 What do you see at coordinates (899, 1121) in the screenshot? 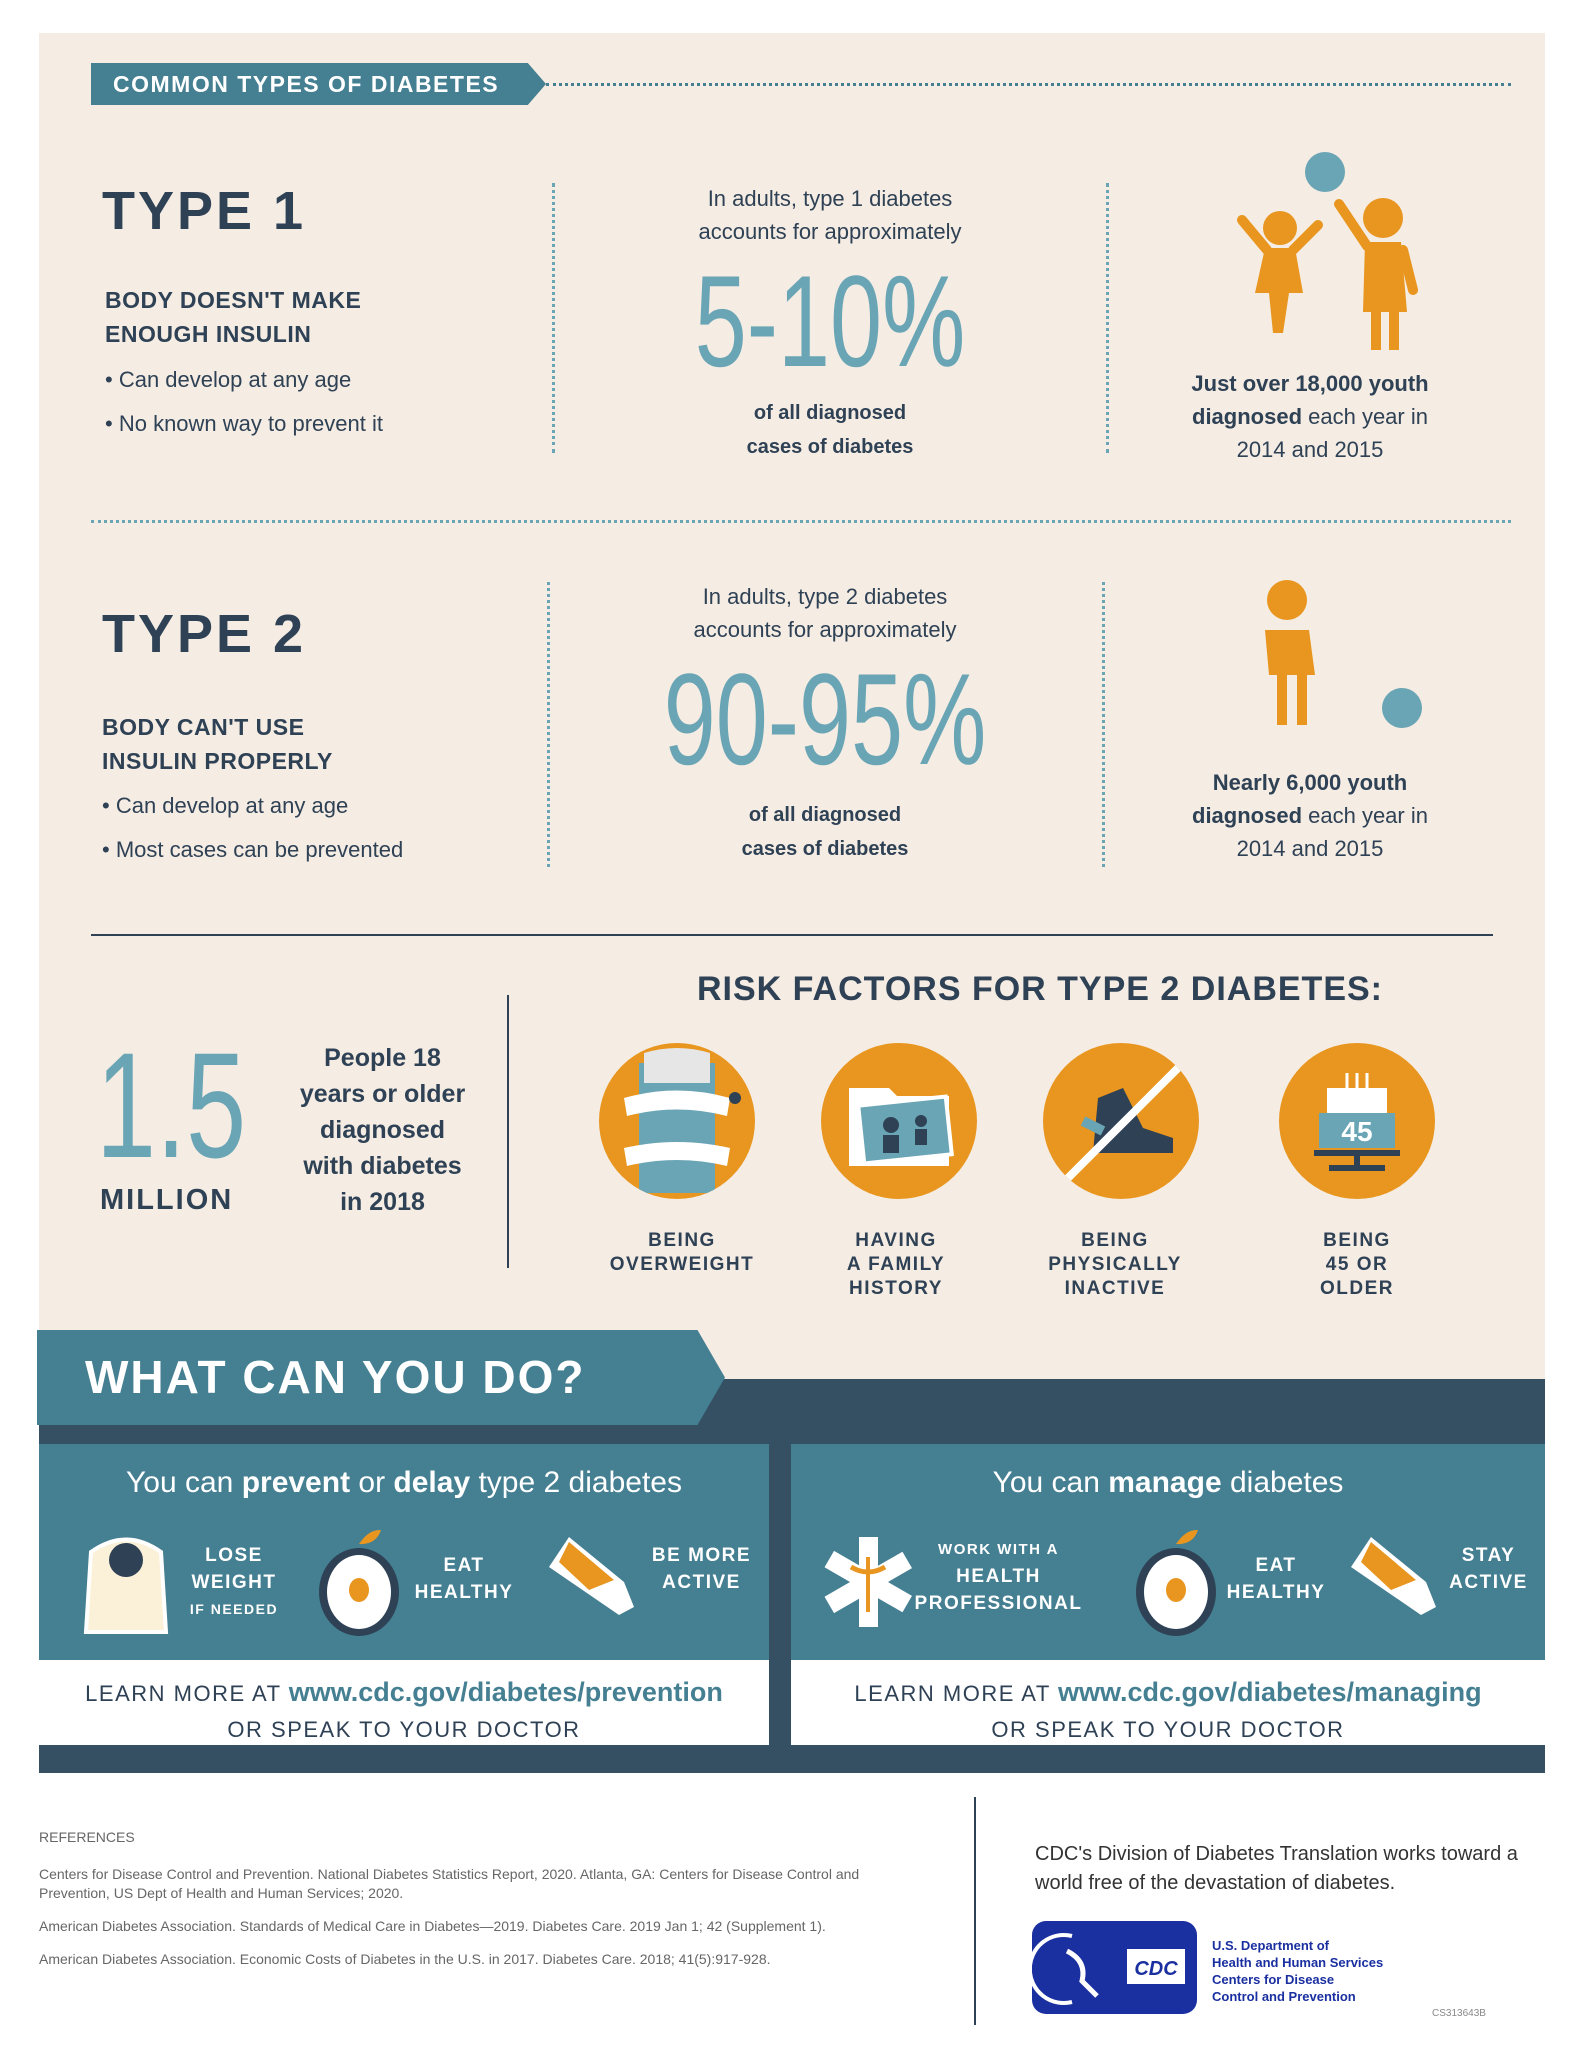
I see `family-photo-folder-icon` at bounding box center [899, 1121].